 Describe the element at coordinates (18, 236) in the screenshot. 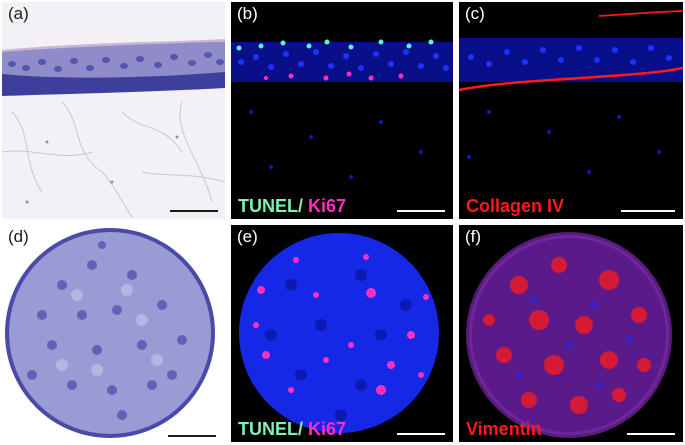

I see `panel-label-d: (d)` at that location.